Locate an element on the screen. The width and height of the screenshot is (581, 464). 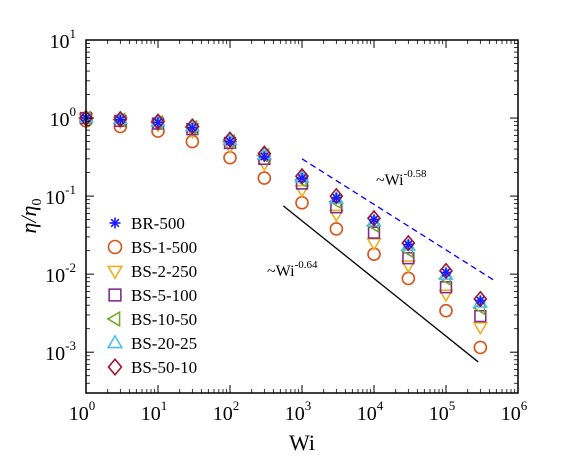
legend-entry: BR-500 is located at coordinates (147, 223).